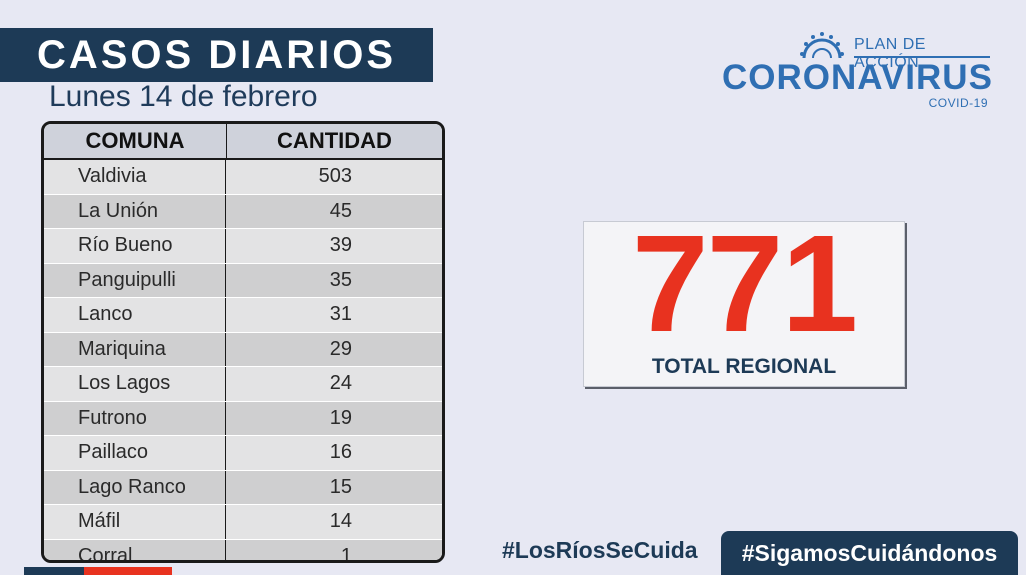  What do you see at coordinates (243, 551) in the screenshot?
I see `table-row: Corral 1` at bounding box center [243, 551].